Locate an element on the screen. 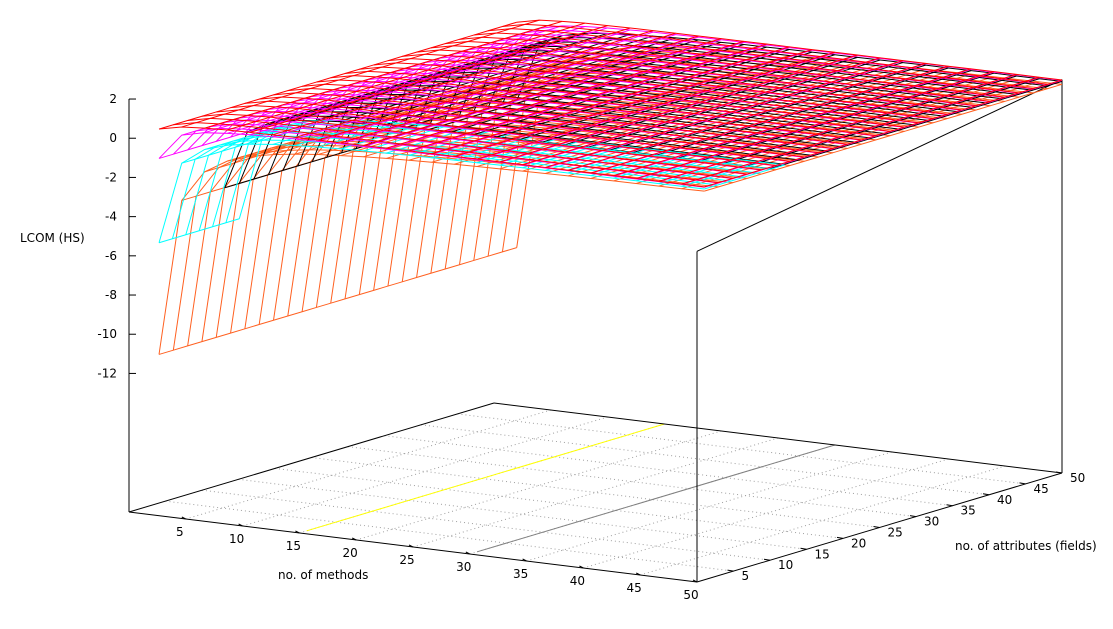 This screenshot has height=629, width=1113. z-axis-label: LCOM (HS) is located at coordinates (52, 238).